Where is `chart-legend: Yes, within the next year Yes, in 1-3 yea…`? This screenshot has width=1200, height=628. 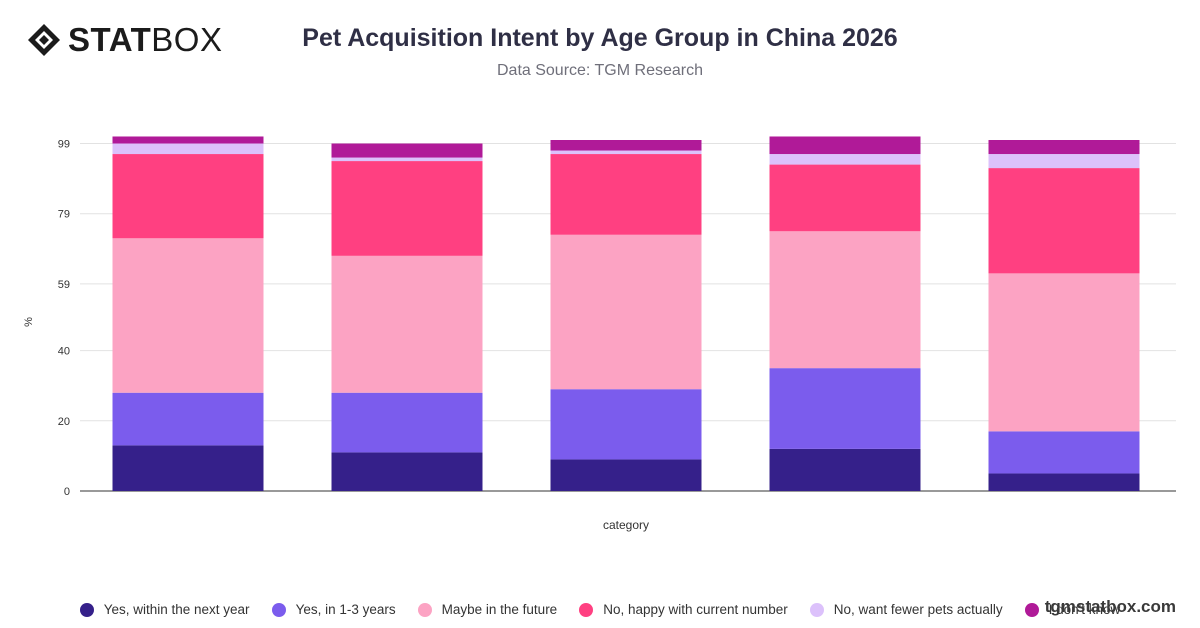
chart-legend: Yes, within the next year Yes, in 1-3 yea… is located at coordinates (600, 609).